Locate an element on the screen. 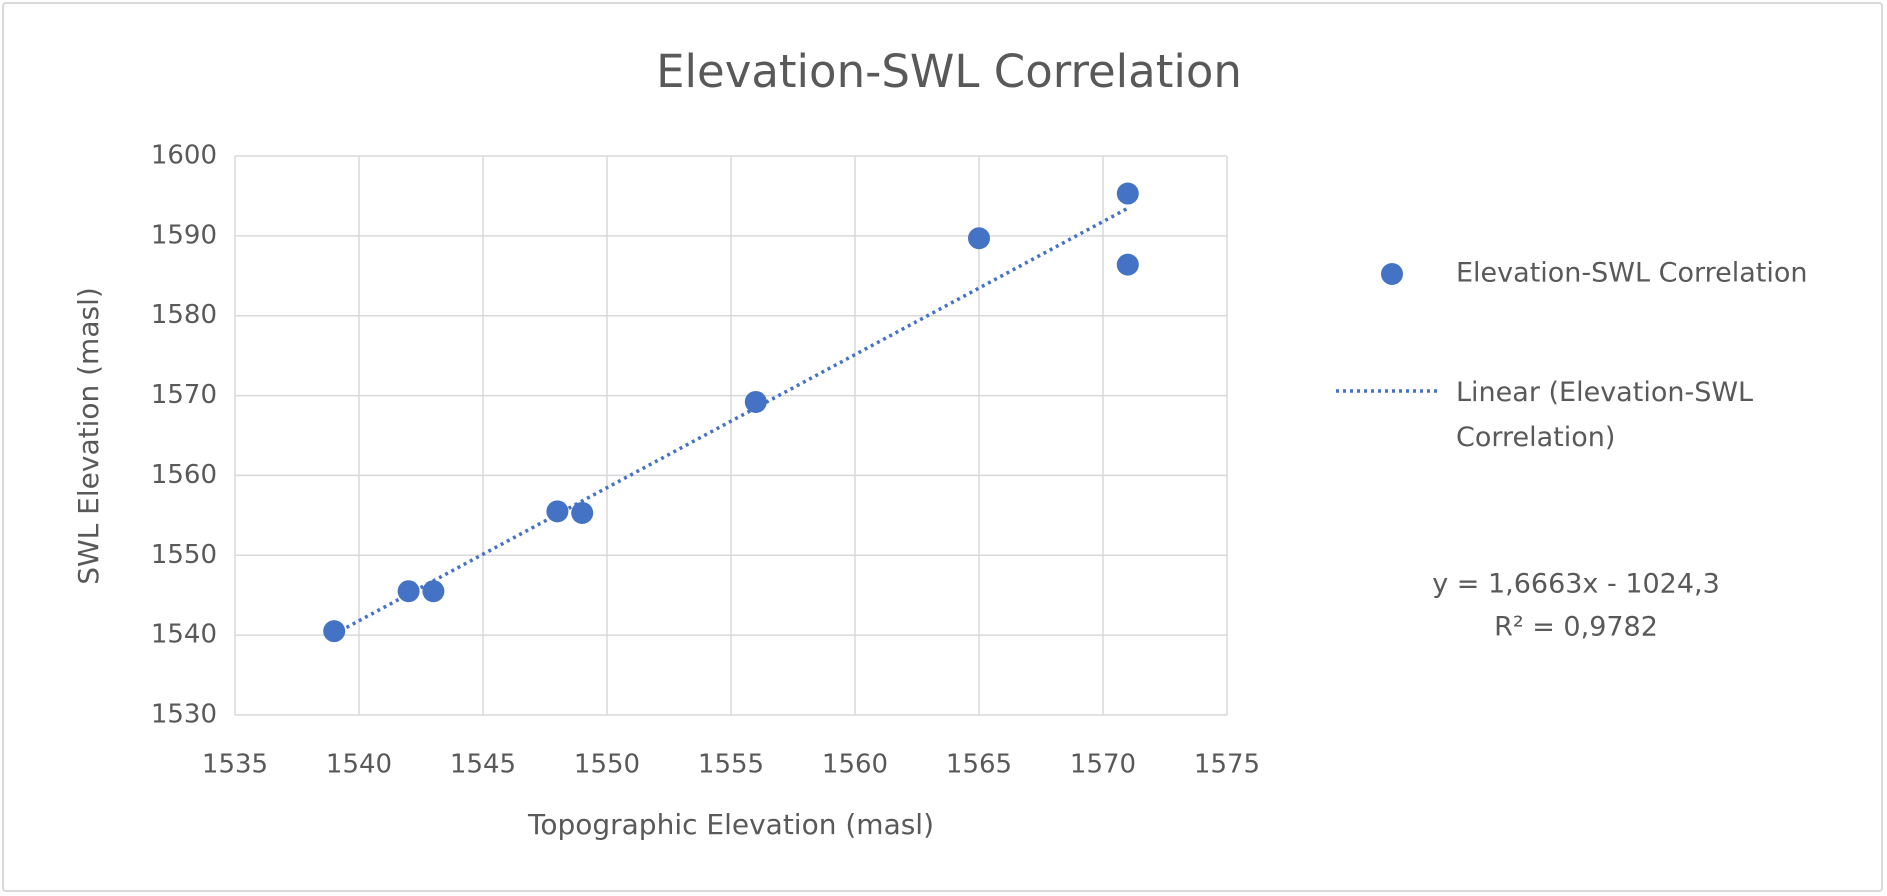  x-tick-label: 1560 is located at coordinates (855, 765).